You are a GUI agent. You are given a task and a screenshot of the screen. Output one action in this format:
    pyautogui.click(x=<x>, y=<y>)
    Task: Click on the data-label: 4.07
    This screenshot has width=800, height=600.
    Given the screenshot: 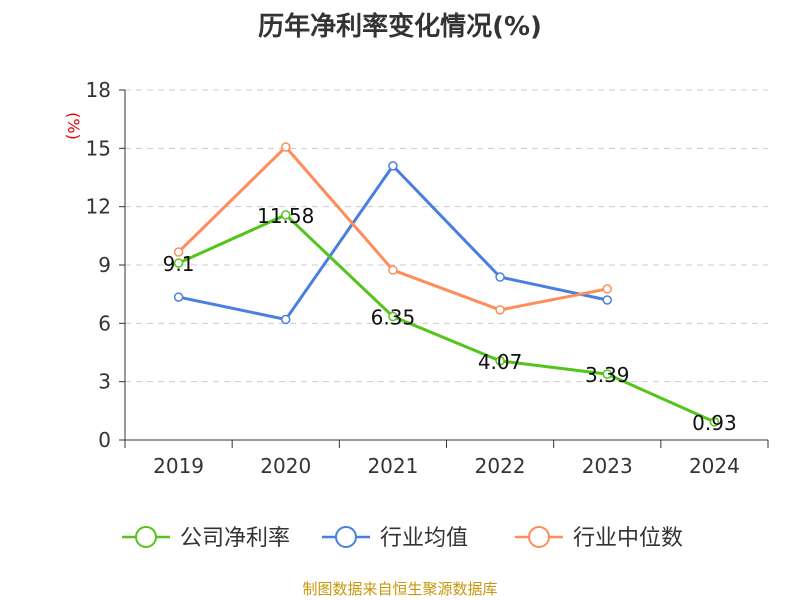 What is the action you would take?
    pyautogui.click(x=500, y=362)
    